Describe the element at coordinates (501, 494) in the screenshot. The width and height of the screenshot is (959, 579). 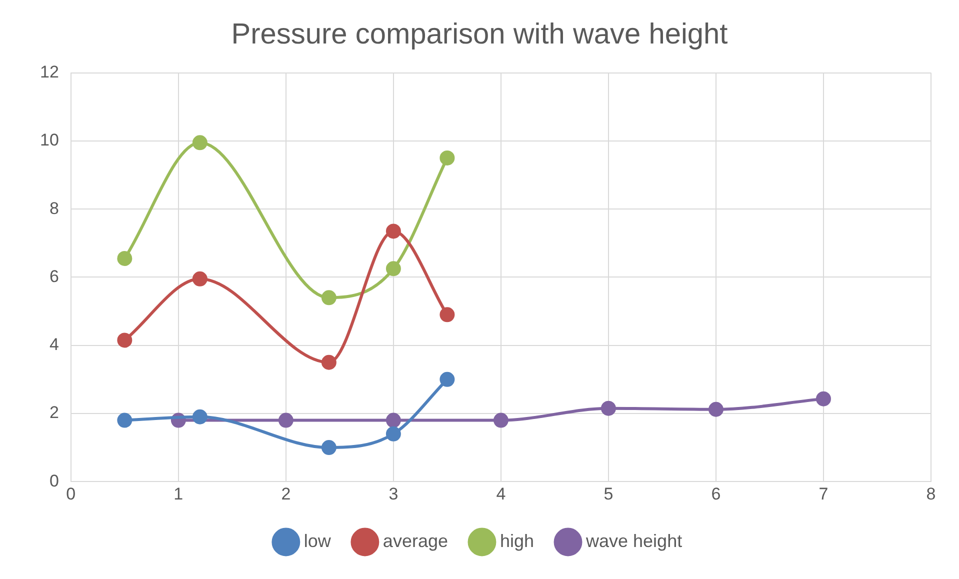
I see `x-tick-label: 4` at that location.